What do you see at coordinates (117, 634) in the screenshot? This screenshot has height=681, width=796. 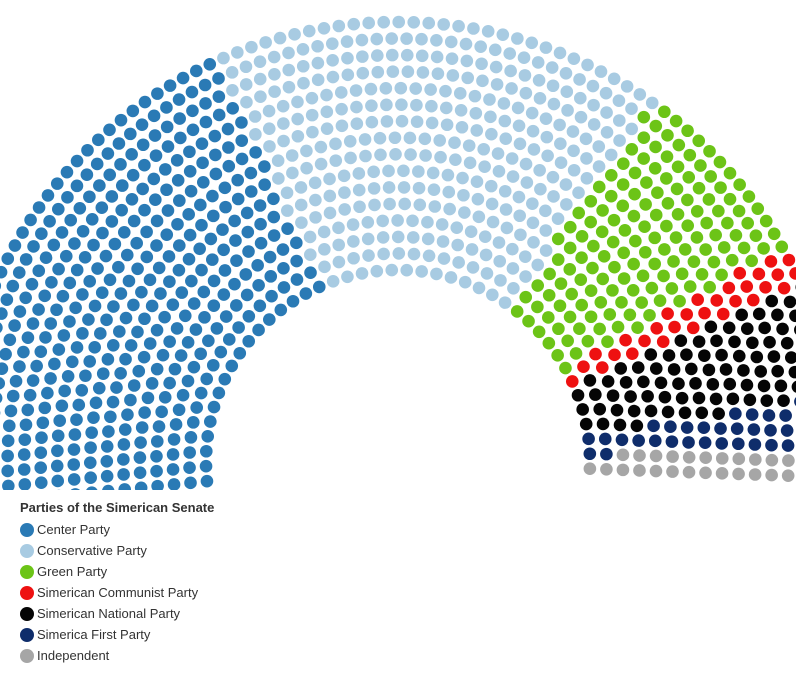 I see `legend-item: Simerica First Party` at bounding box center [117, 634].